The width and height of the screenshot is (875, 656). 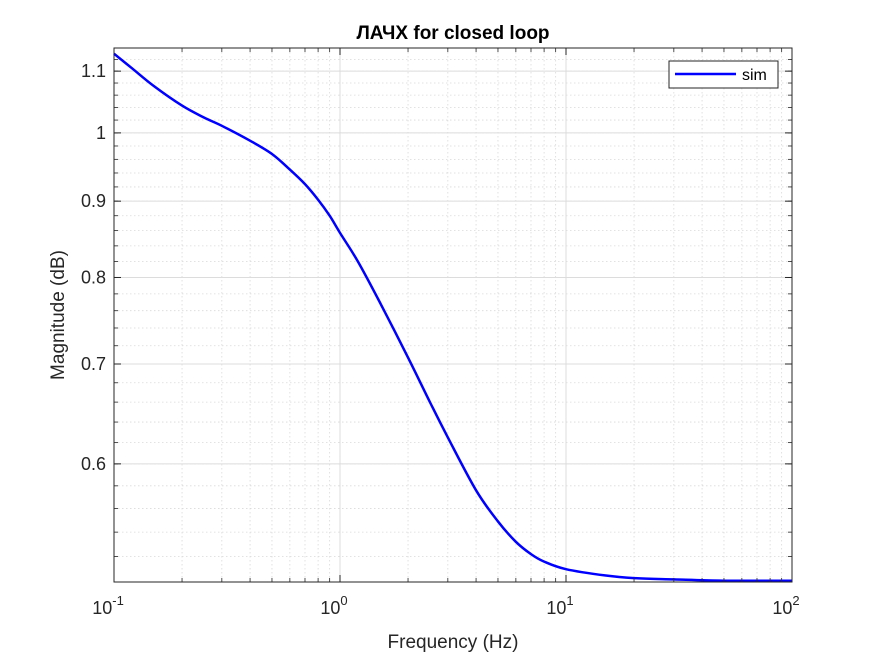 I want to click on x-tick-label: 10¹, so click(x=559, y=605).